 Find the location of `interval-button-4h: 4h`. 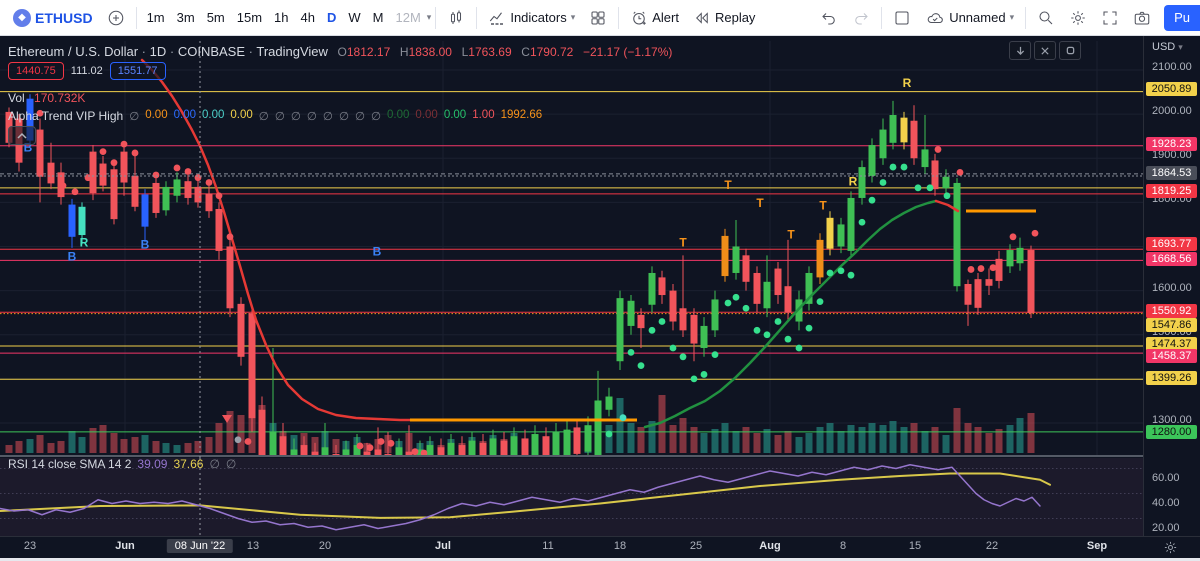

interval-button-4h: 4h is located at coordinates (307, 17).